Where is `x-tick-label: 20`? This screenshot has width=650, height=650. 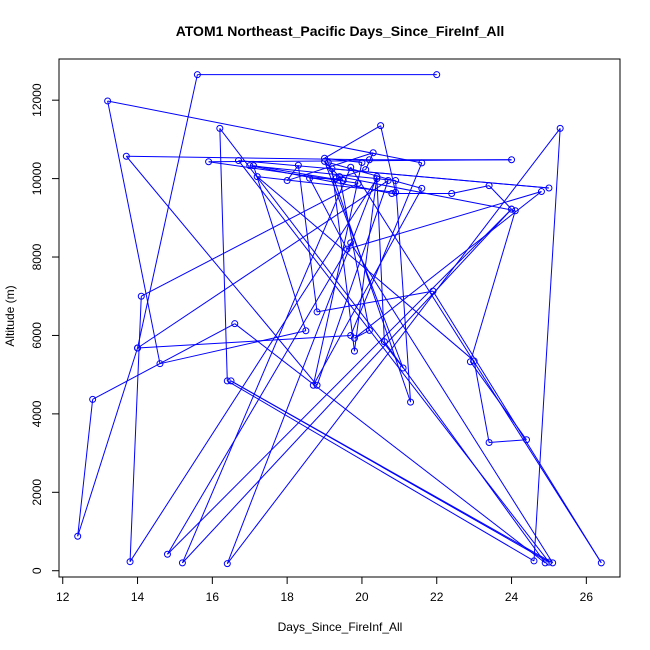 x-tick-label: 20 is located at coordinates (362, 597).